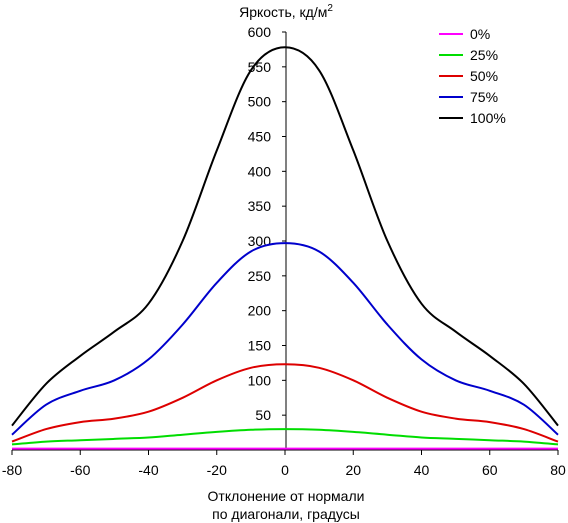  I want to click on x-tick-label: 80, so click(558, 470).